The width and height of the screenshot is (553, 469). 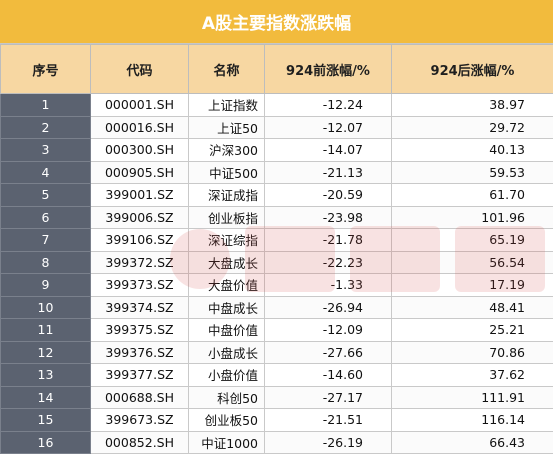 I want to click on table-row: 10 399374.SZ 中盘成长 -26.94 48.41, so click(x=276, y=307).